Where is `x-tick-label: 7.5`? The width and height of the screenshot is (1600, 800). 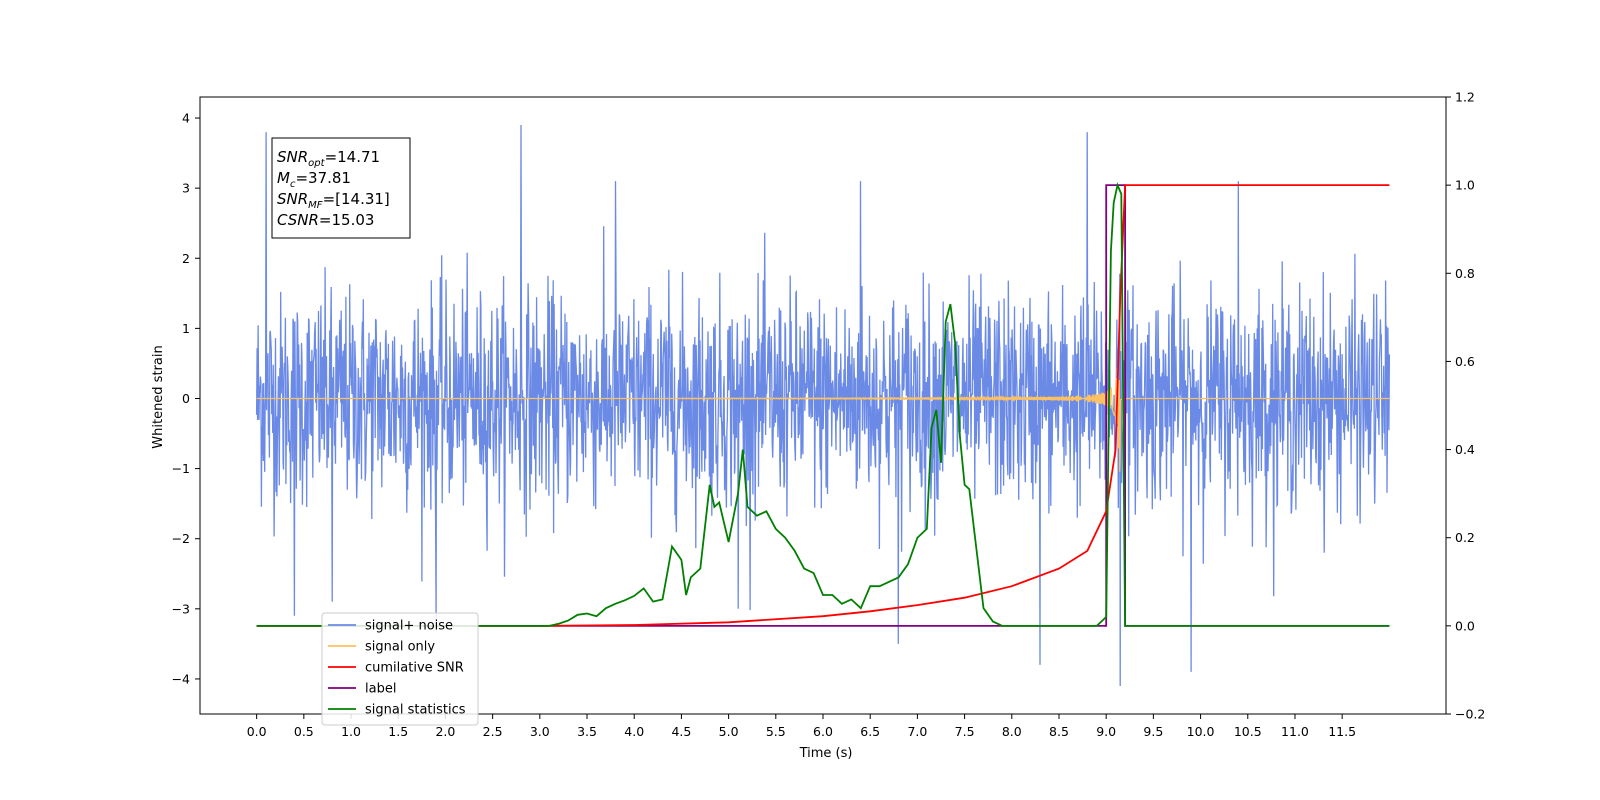
x-tick-label: 7.5 is located at coordinates (965, 731).